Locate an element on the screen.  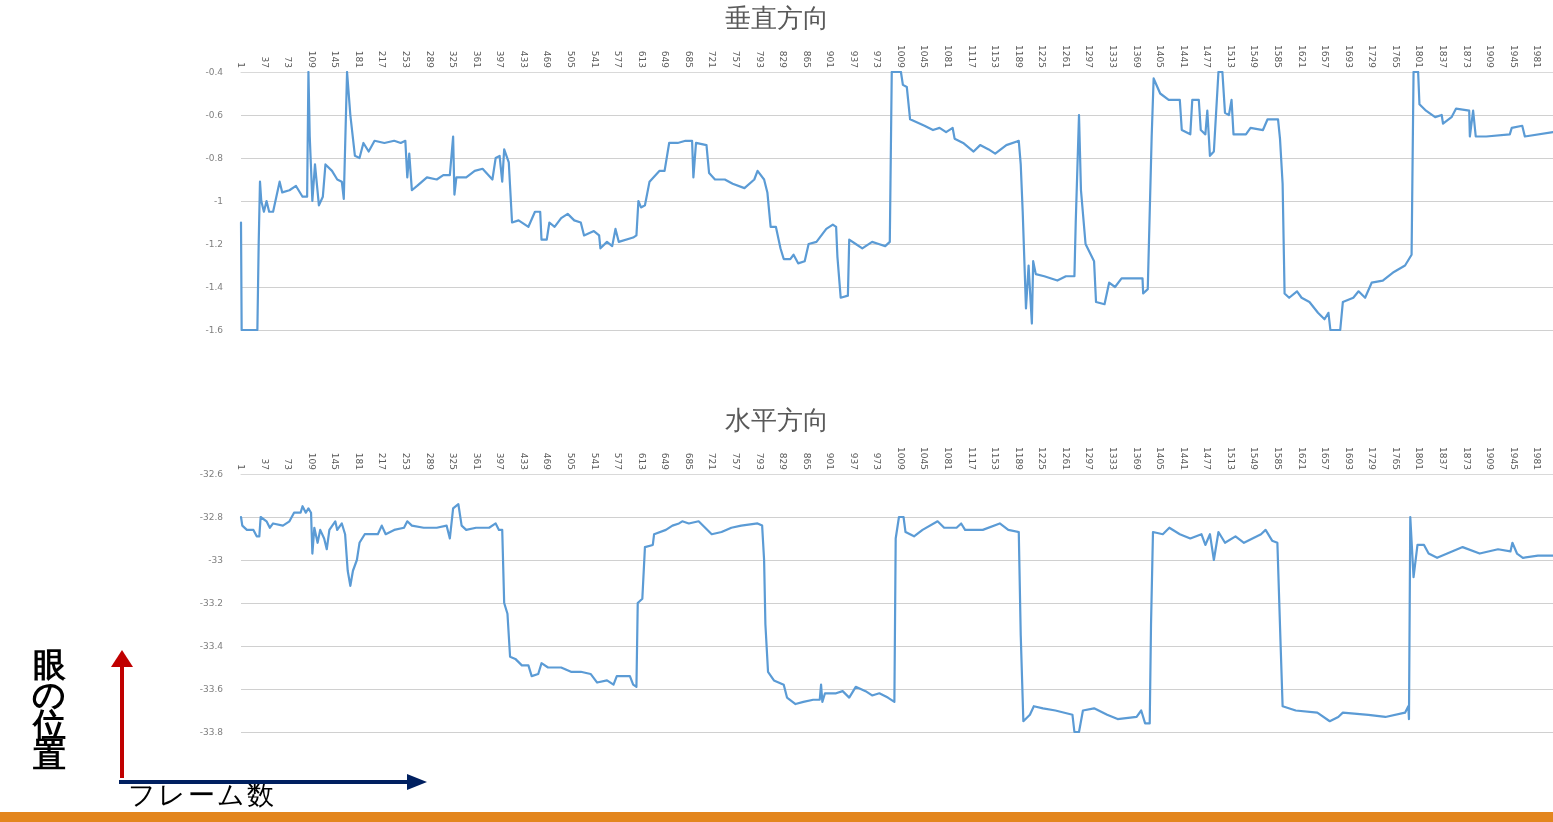
x-tick-label: 253 is located at coordinates (405, 461).